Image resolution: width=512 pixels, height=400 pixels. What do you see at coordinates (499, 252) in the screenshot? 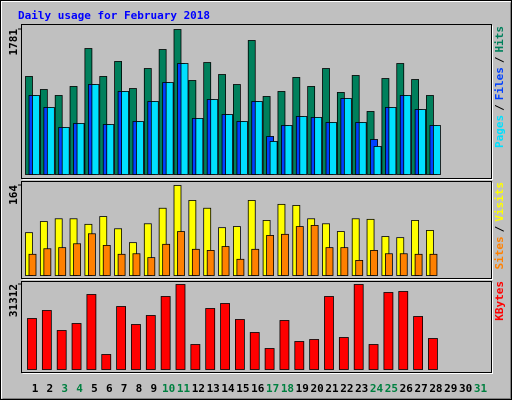
I see `legend-entry: Sites` at bounding box center [499, 252].